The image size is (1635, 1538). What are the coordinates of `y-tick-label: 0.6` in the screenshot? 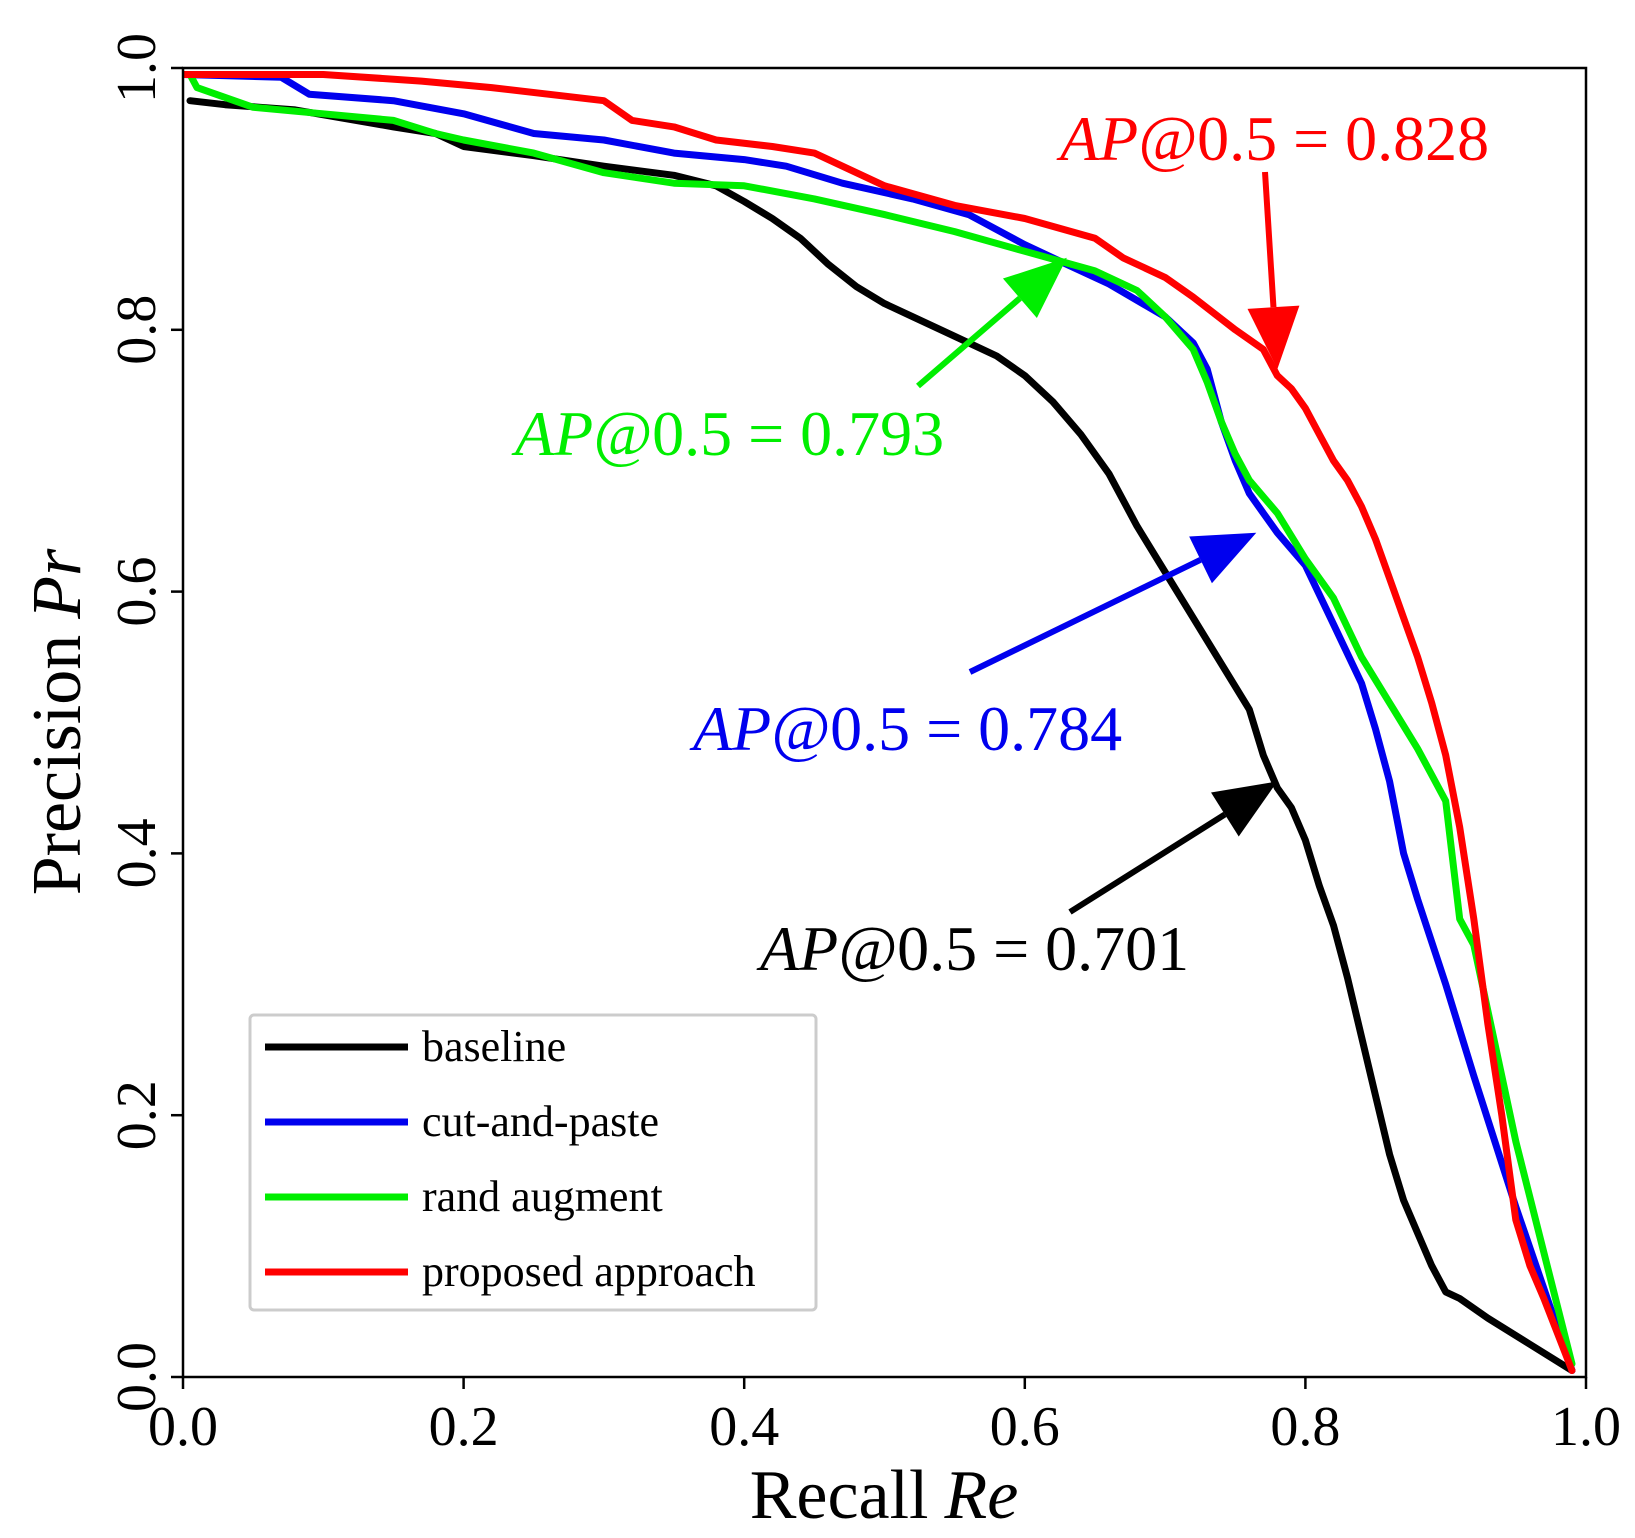 It's located at (137, 592).